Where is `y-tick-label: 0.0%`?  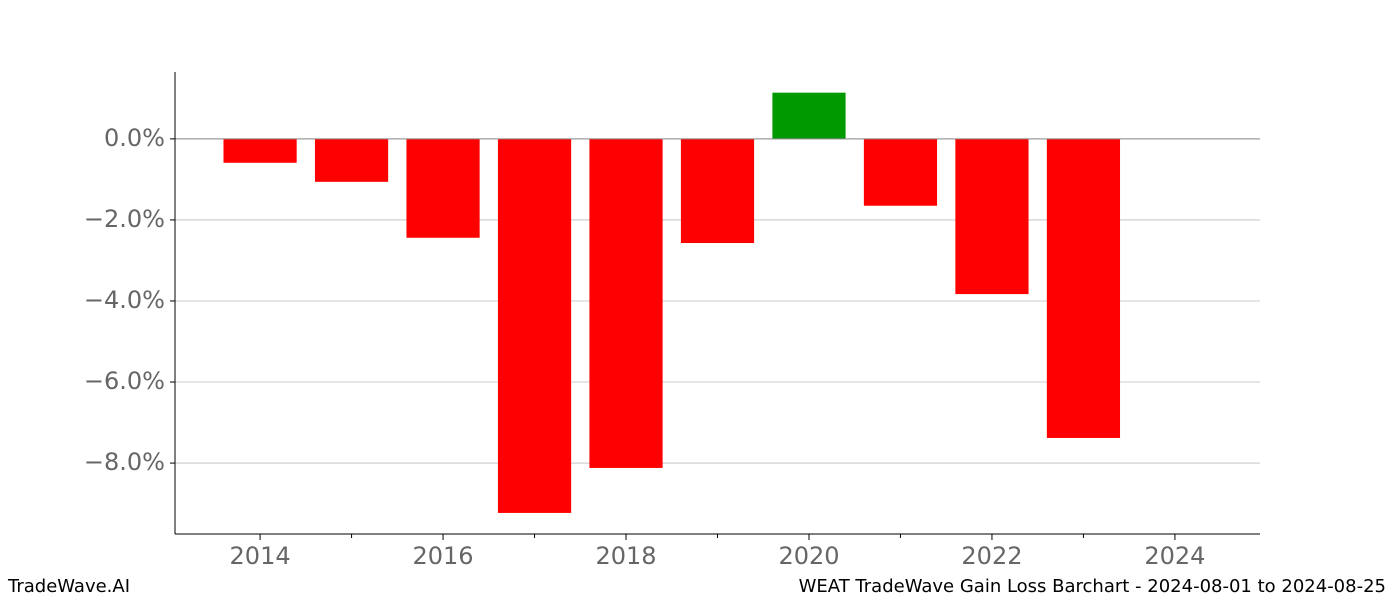
y-tick-label: 0.0% is located at coordinates (134, 138).